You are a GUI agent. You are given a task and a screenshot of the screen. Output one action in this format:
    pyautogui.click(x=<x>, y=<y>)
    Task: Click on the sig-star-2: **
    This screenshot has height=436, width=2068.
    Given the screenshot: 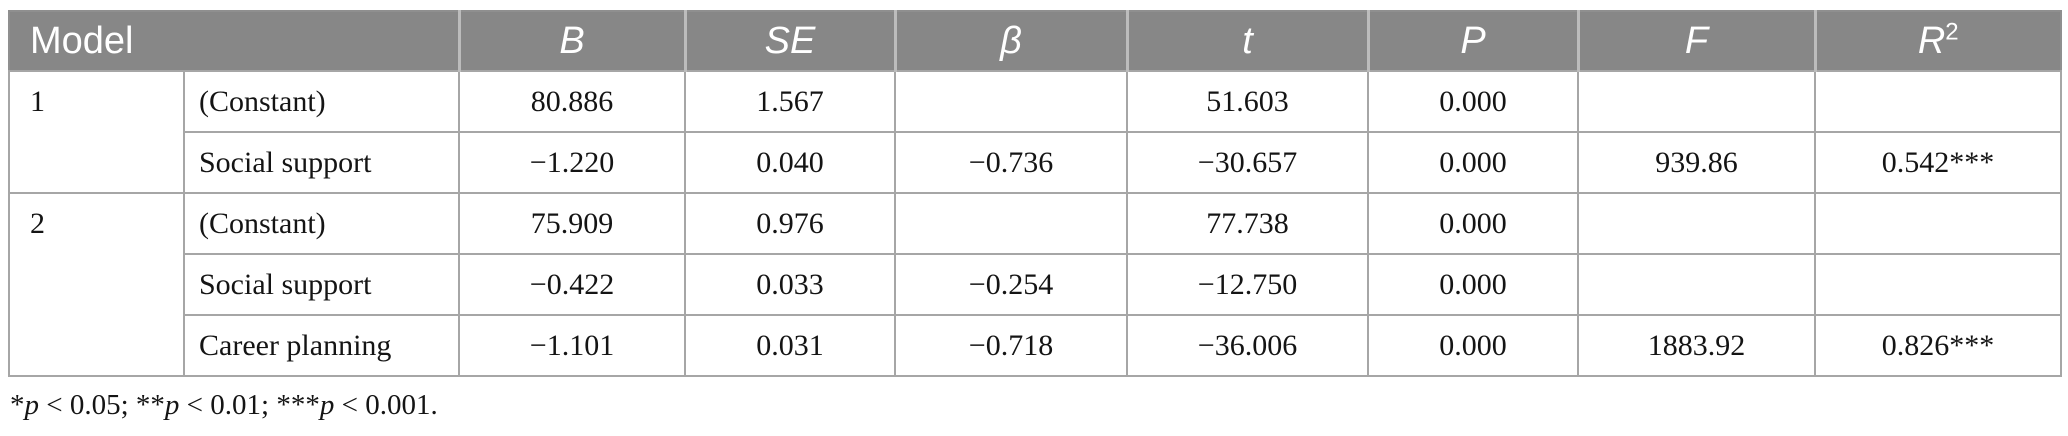 What is the action you would take?
    pyautogui.click(x=150, y=405)
    